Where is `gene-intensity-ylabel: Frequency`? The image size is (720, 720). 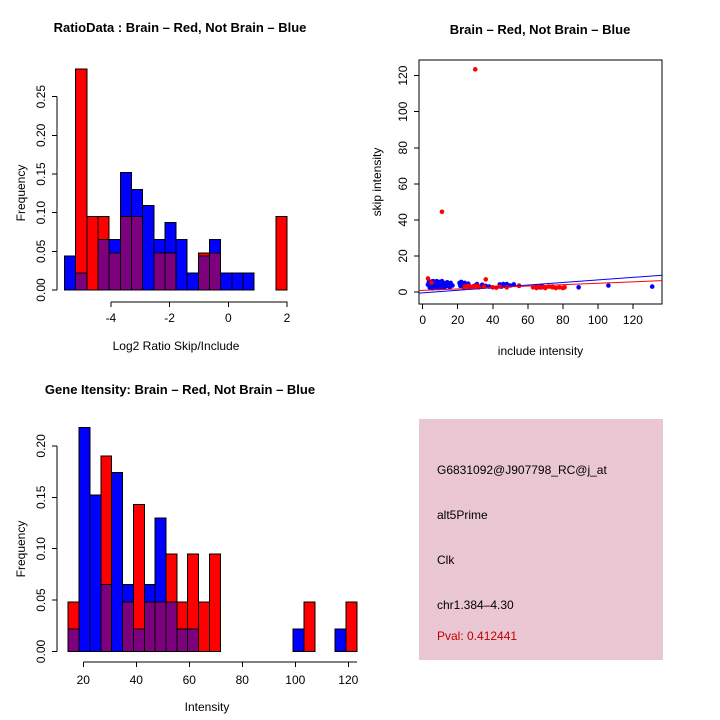 gene-intensity-ylabel: Frequency is located at coordinates (21, 549).